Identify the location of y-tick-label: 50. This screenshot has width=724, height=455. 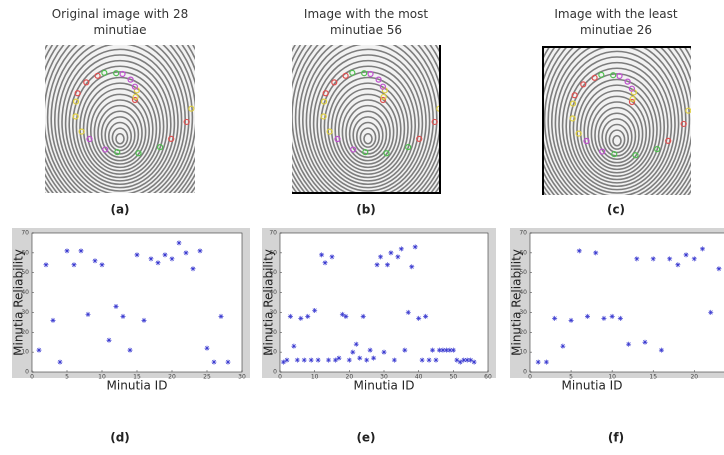
(25, 272).